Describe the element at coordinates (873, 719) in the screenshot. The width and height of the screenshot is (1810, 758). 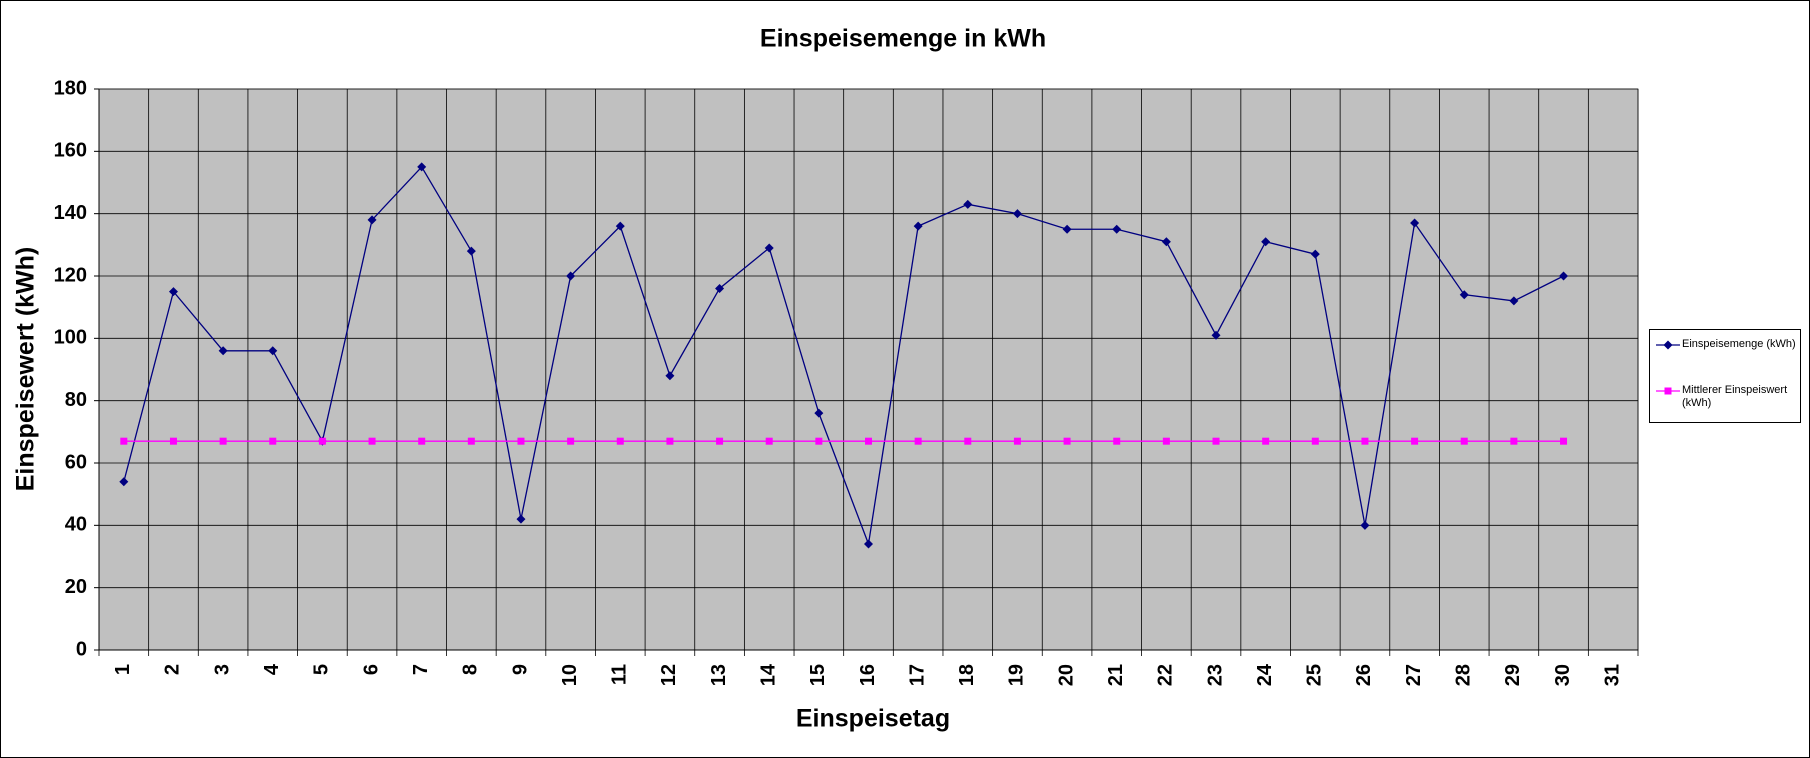
I see `x-axis-label: Einspeisetag` at that location.